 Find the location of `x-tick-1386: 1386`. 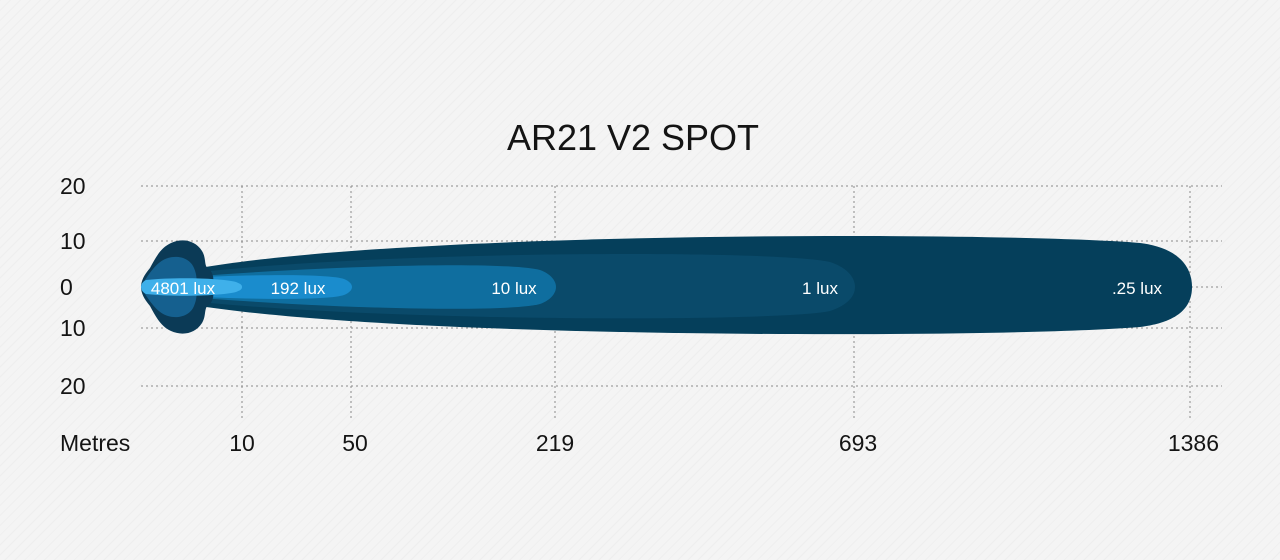

x-tick-1386: 1386 is located at coordinates (1193, 443).